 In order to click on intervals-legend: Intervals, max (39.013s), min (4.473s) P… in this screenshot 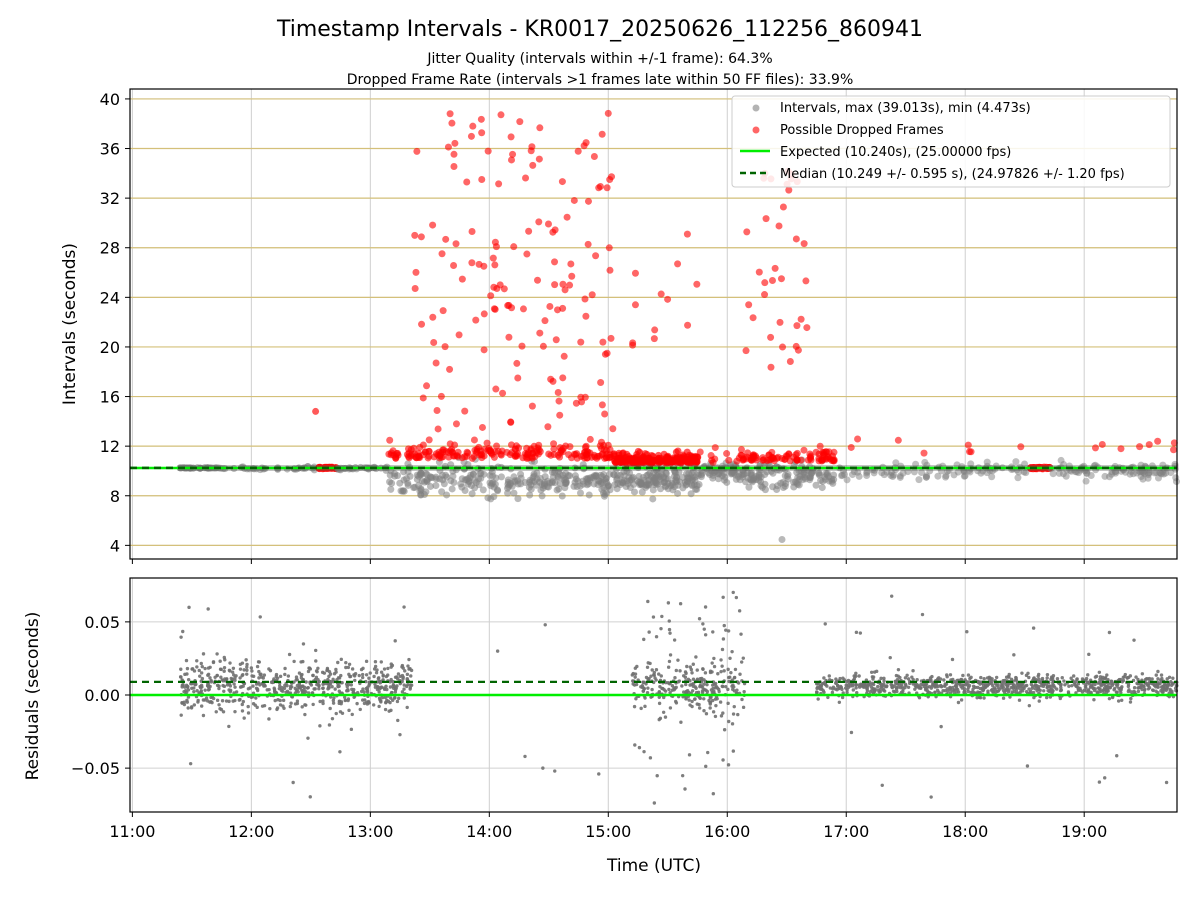, I will do `click(951, 141)`.